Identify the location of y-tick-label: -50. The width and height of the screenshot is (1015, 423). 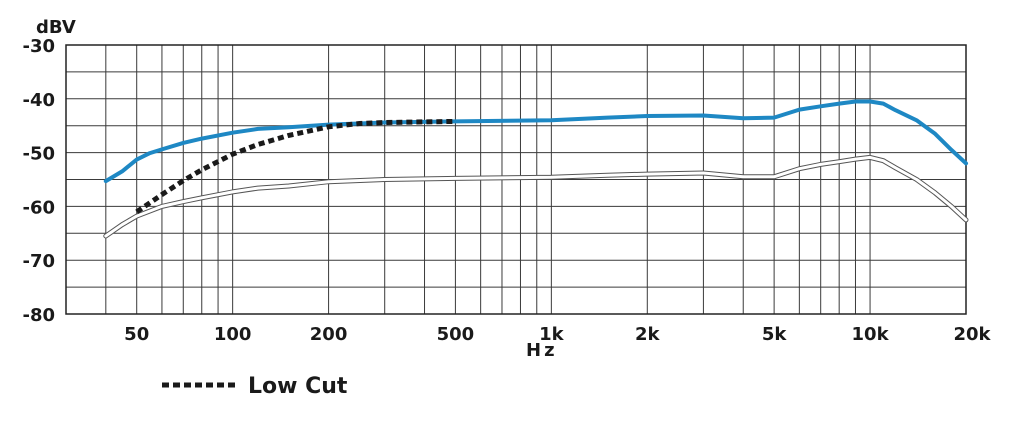
(38, 154).